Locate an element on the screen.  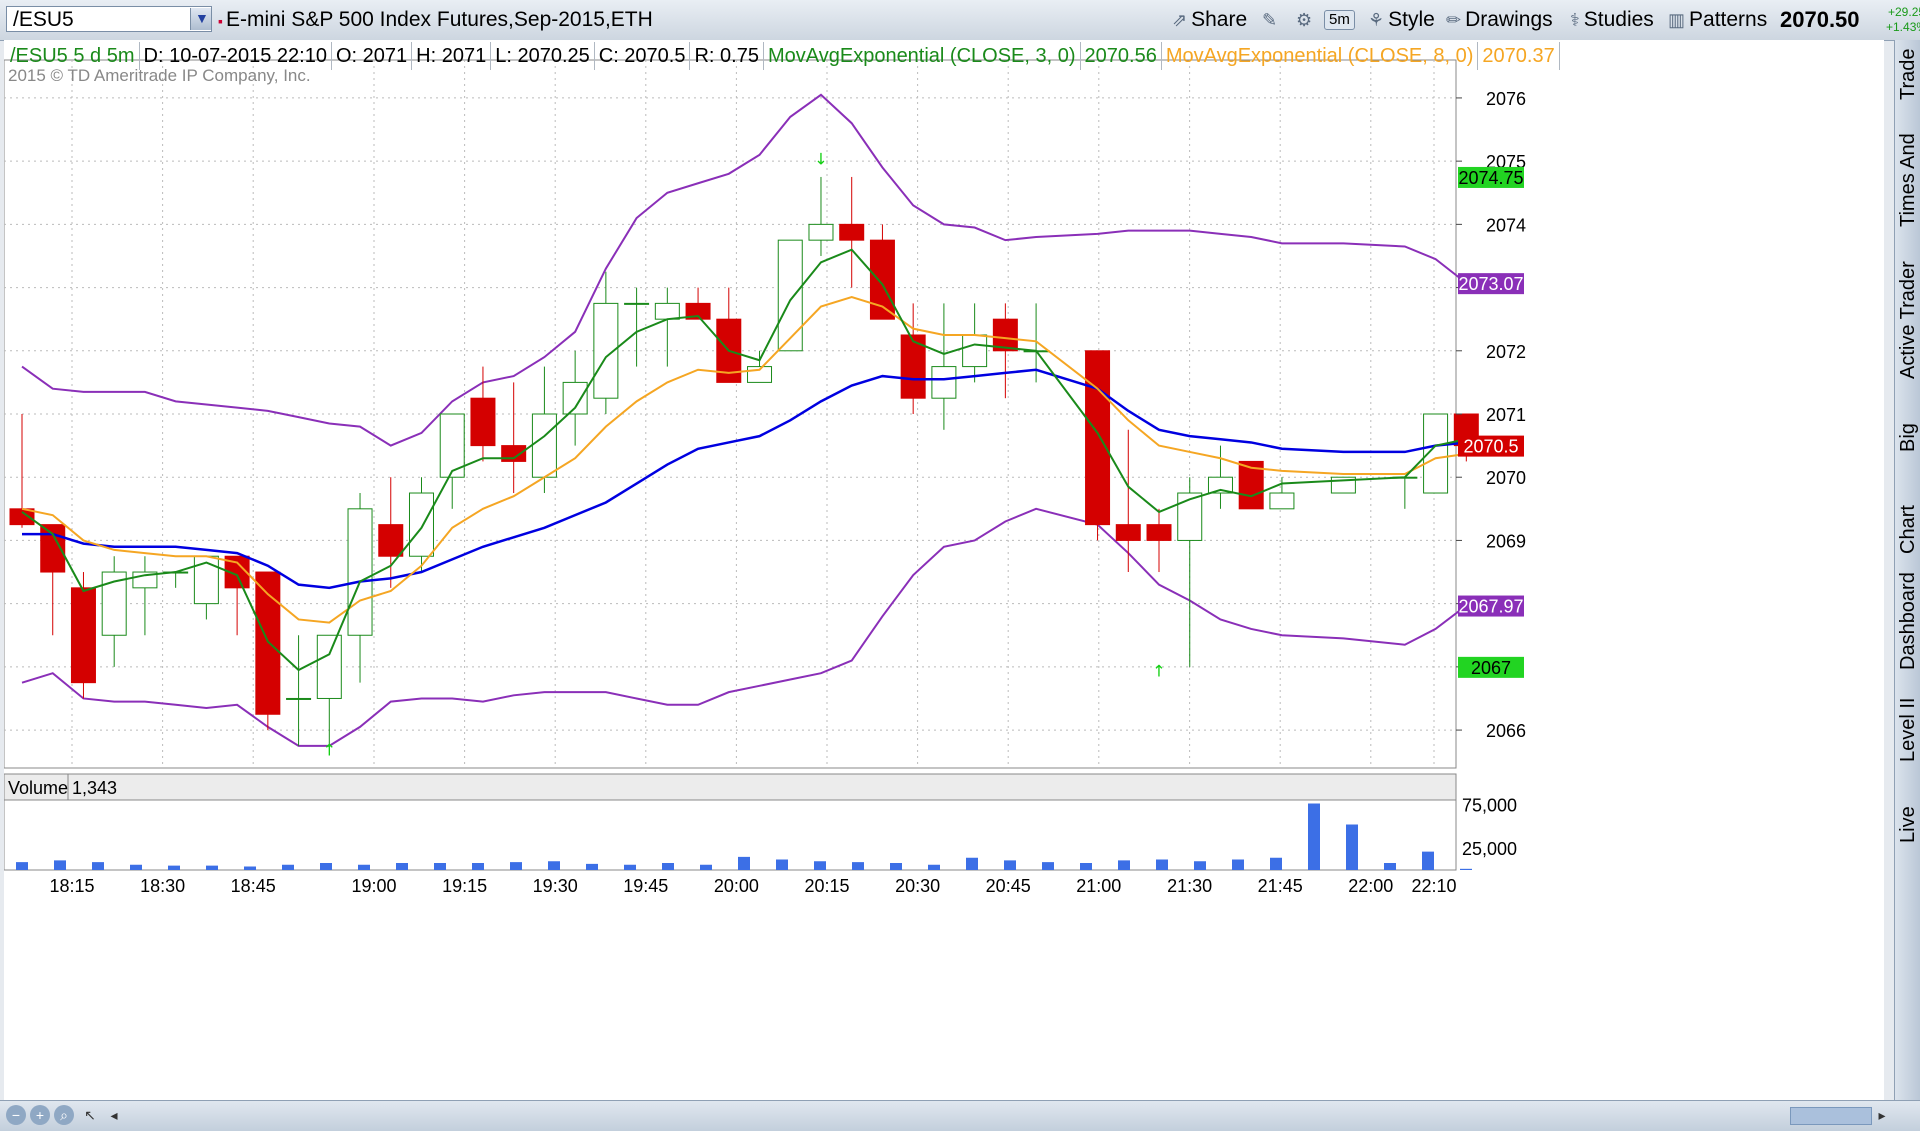
x-tick-label: 20:30 is located at coordinates (917, 886).